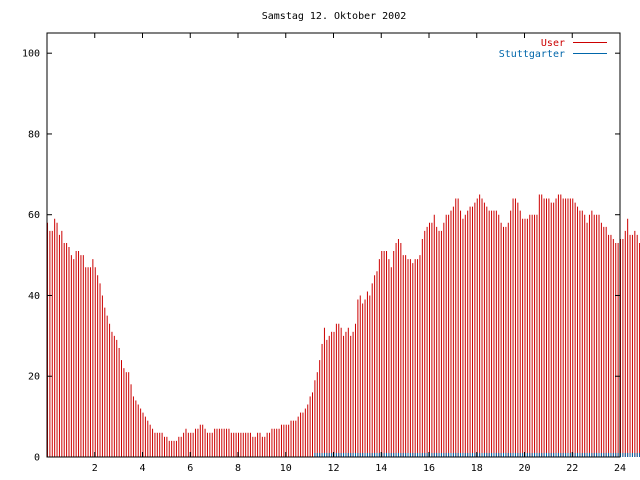 This screenshot has height=480, width=640. What do you see at coordinates (620, 468) in the screenshot?
I see `x-tick-label: 24` at bounding box center [620, 468].